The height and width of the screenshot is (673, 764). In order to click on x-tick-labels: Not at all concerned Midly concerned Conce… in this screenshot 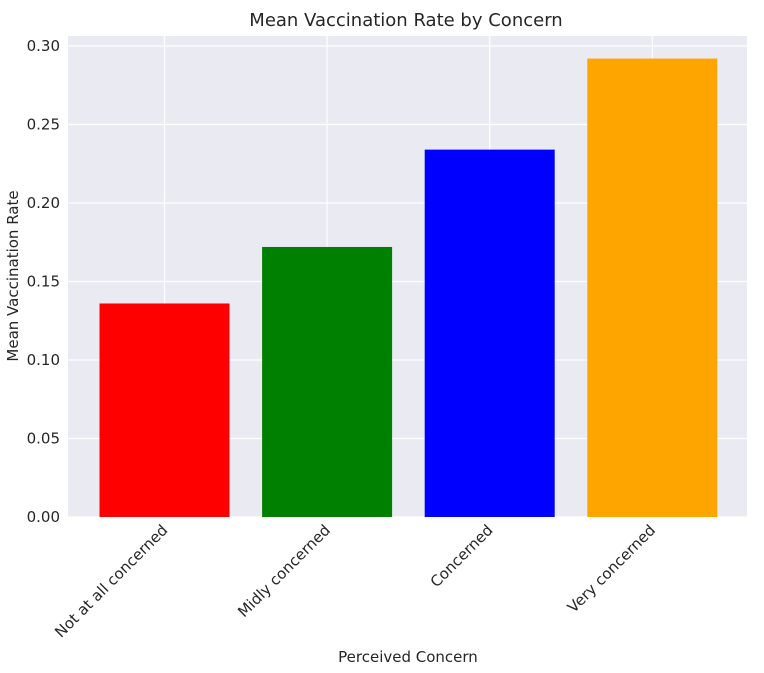, I will do `click(355, 581)`.